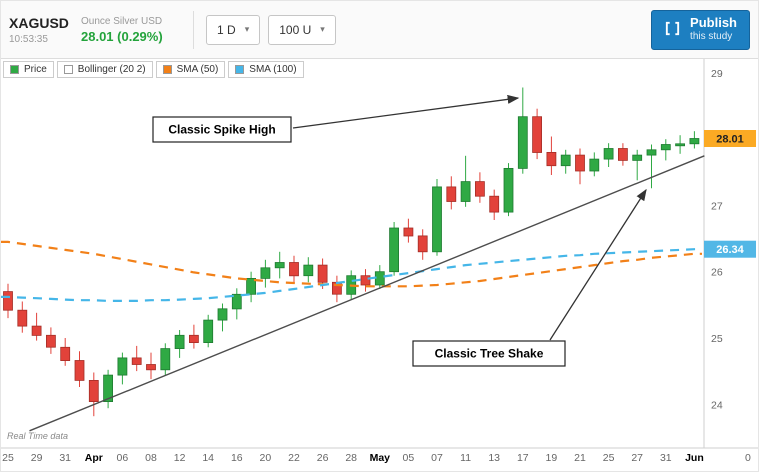  Describe the element at coordinates (208, 458) in the screenshot. I see `svg-text: 14` at that location.